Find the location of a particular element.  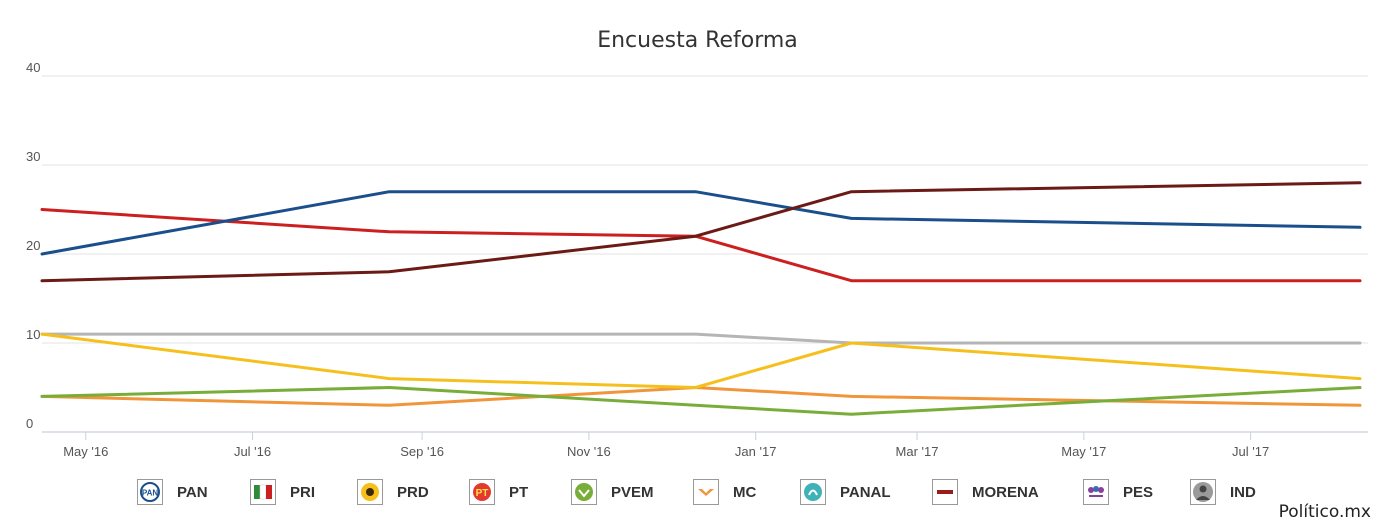

pan-logo-icon: PAN is located at coordinates (150, 492).